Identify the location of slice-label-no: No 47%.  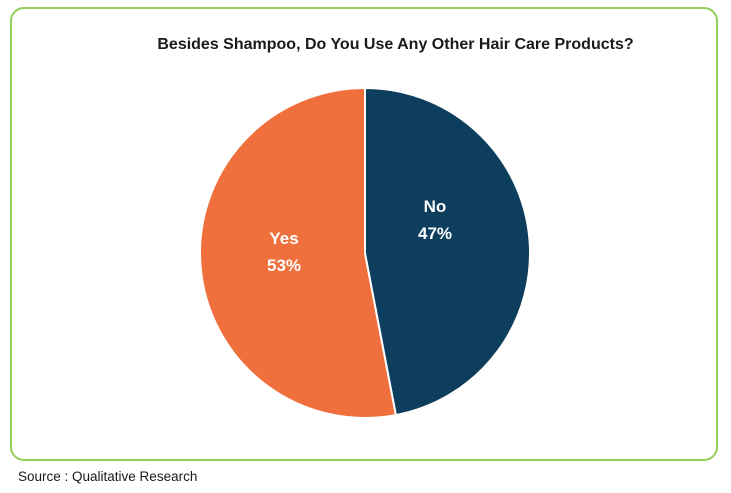
(435, 220).